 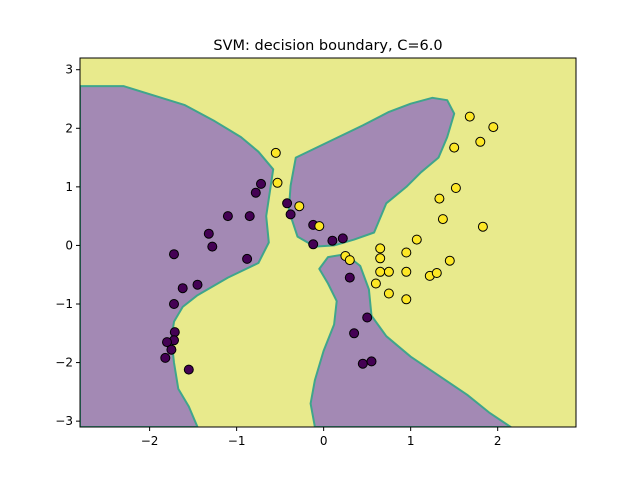 What do you see at coordinates (150, 441) in the screenshot?
I see `x-tick-label: −2` at bounding box center [150, 441].